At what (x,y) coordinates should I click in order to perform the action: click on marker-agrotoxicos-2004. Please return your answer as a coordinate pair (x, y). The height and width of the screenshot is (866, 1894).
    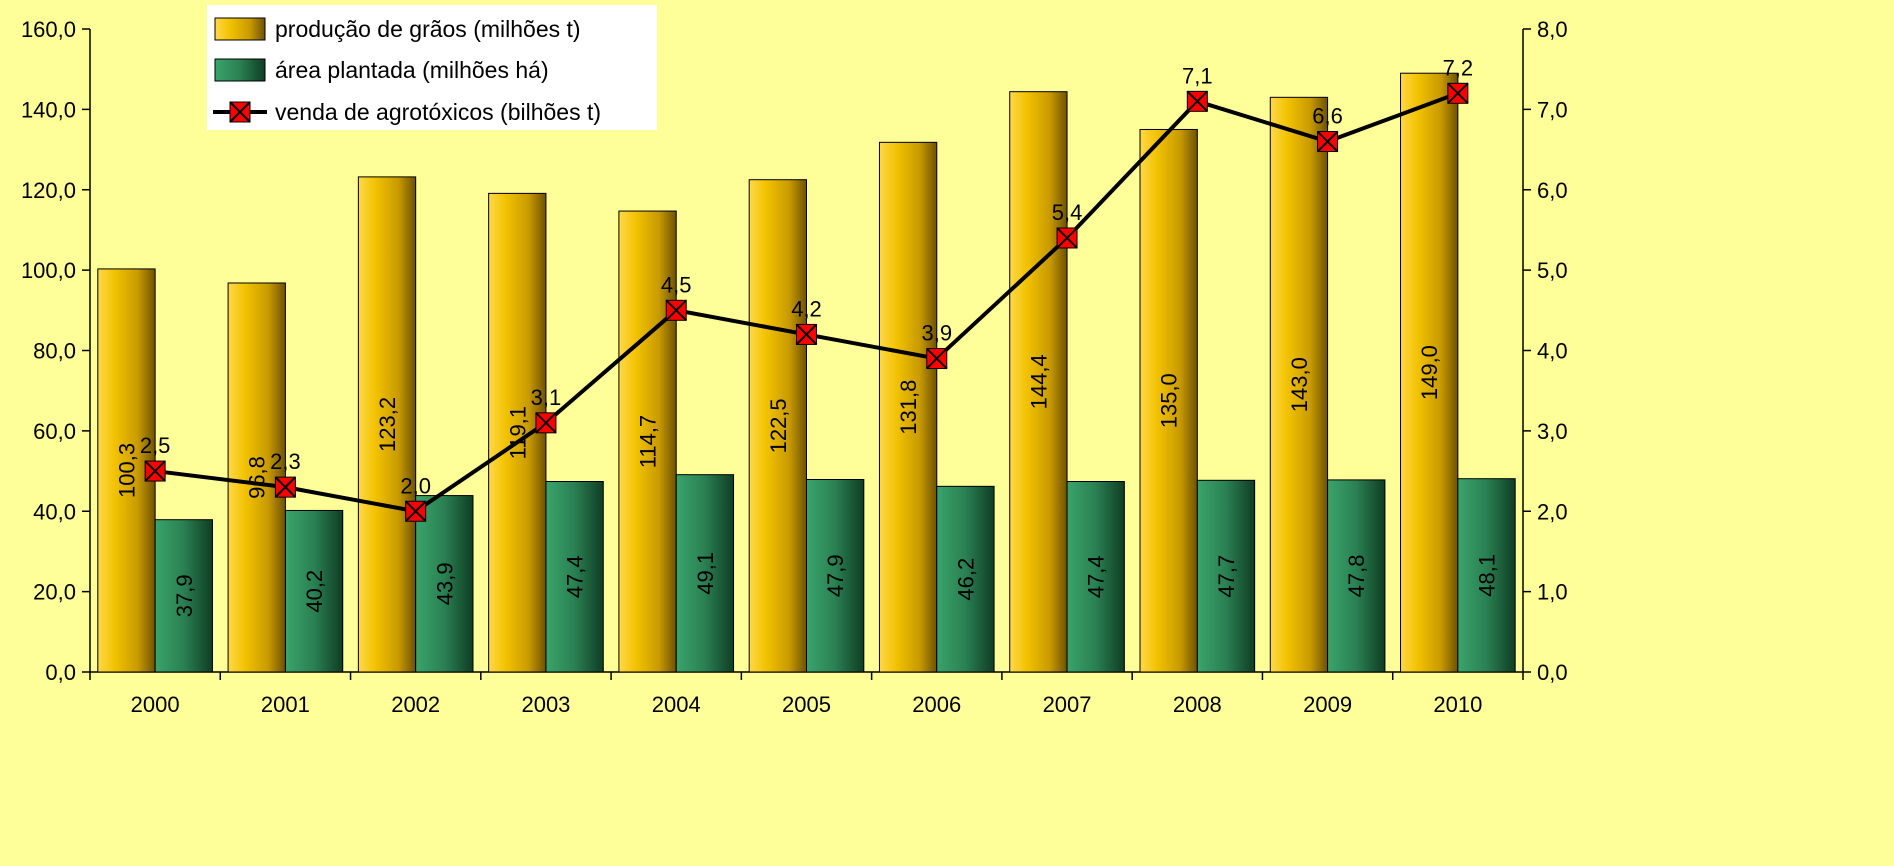
    Looking at the image, I should click on (676, 310).